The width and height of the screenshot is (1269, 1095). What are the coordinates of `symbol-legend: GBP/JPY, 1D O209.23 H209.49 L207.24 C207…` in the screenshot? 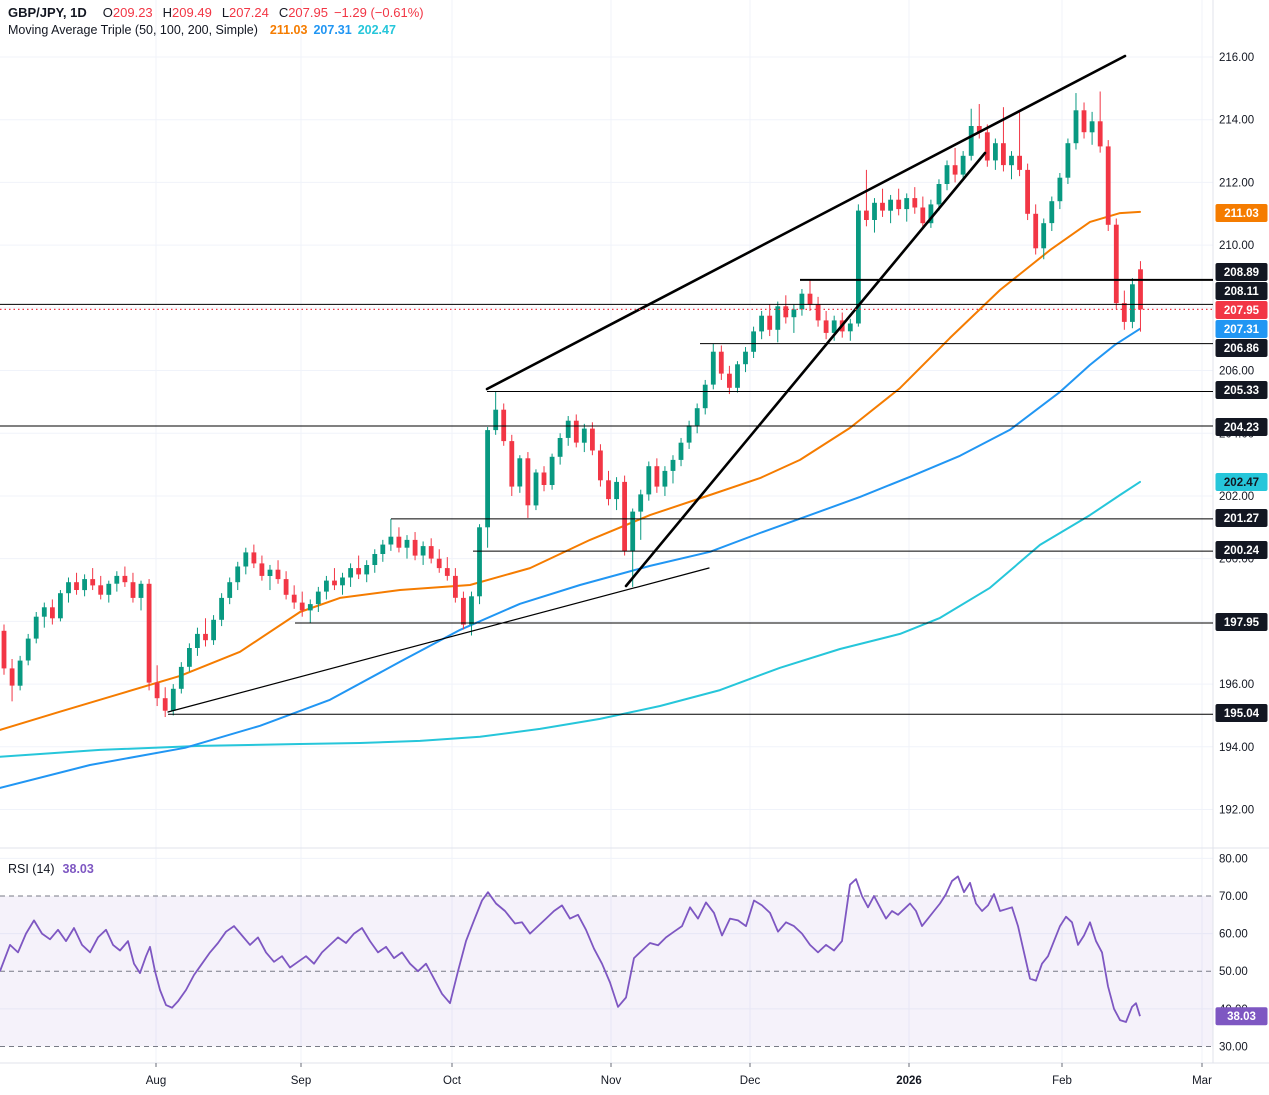 It's located at (216, 21).